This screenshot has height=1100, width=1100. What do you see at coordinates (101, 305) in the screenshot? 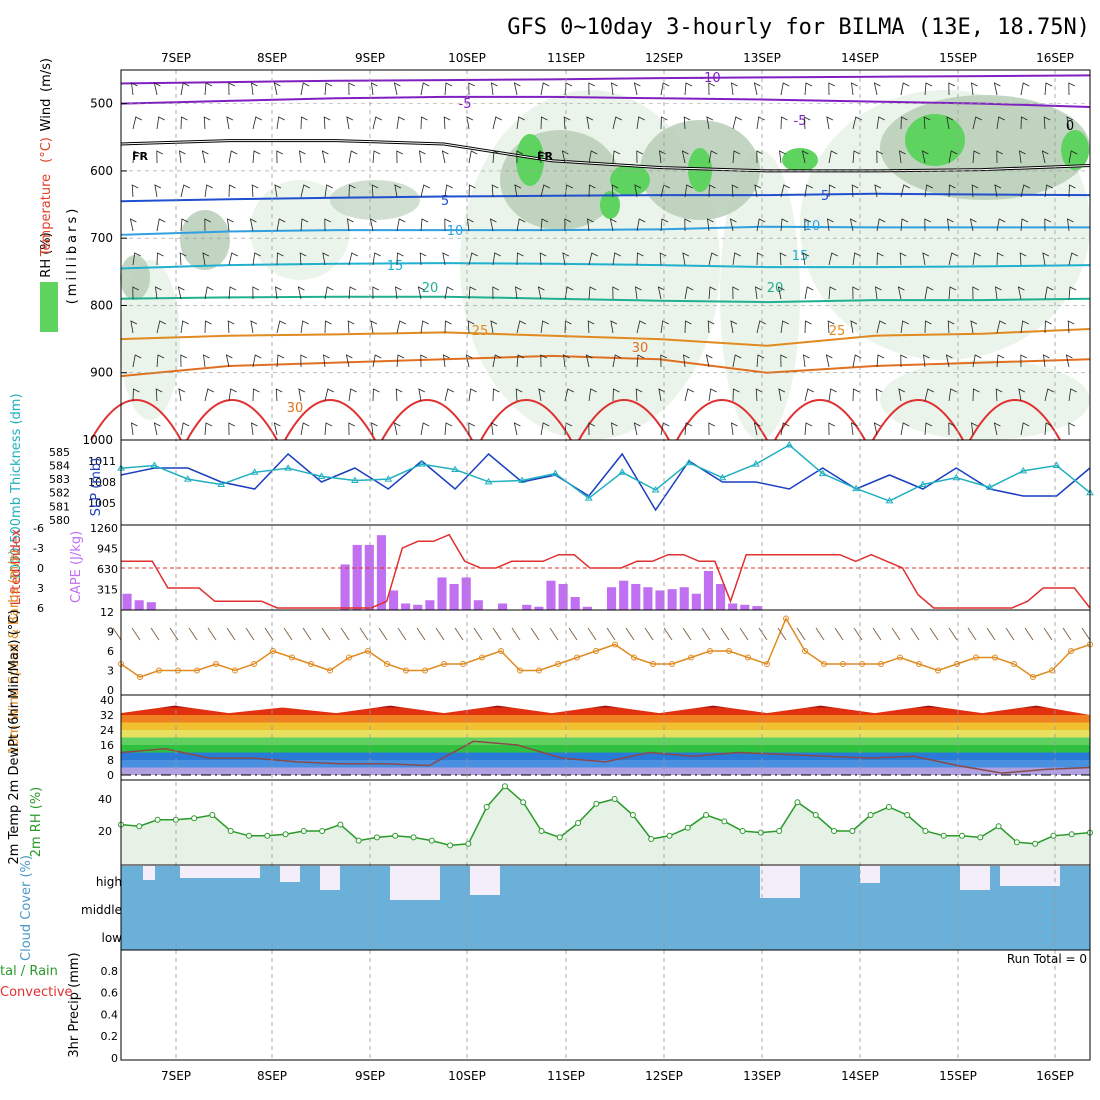
I see `ua-ytick-800: 800` at bounding box center [101, 305].